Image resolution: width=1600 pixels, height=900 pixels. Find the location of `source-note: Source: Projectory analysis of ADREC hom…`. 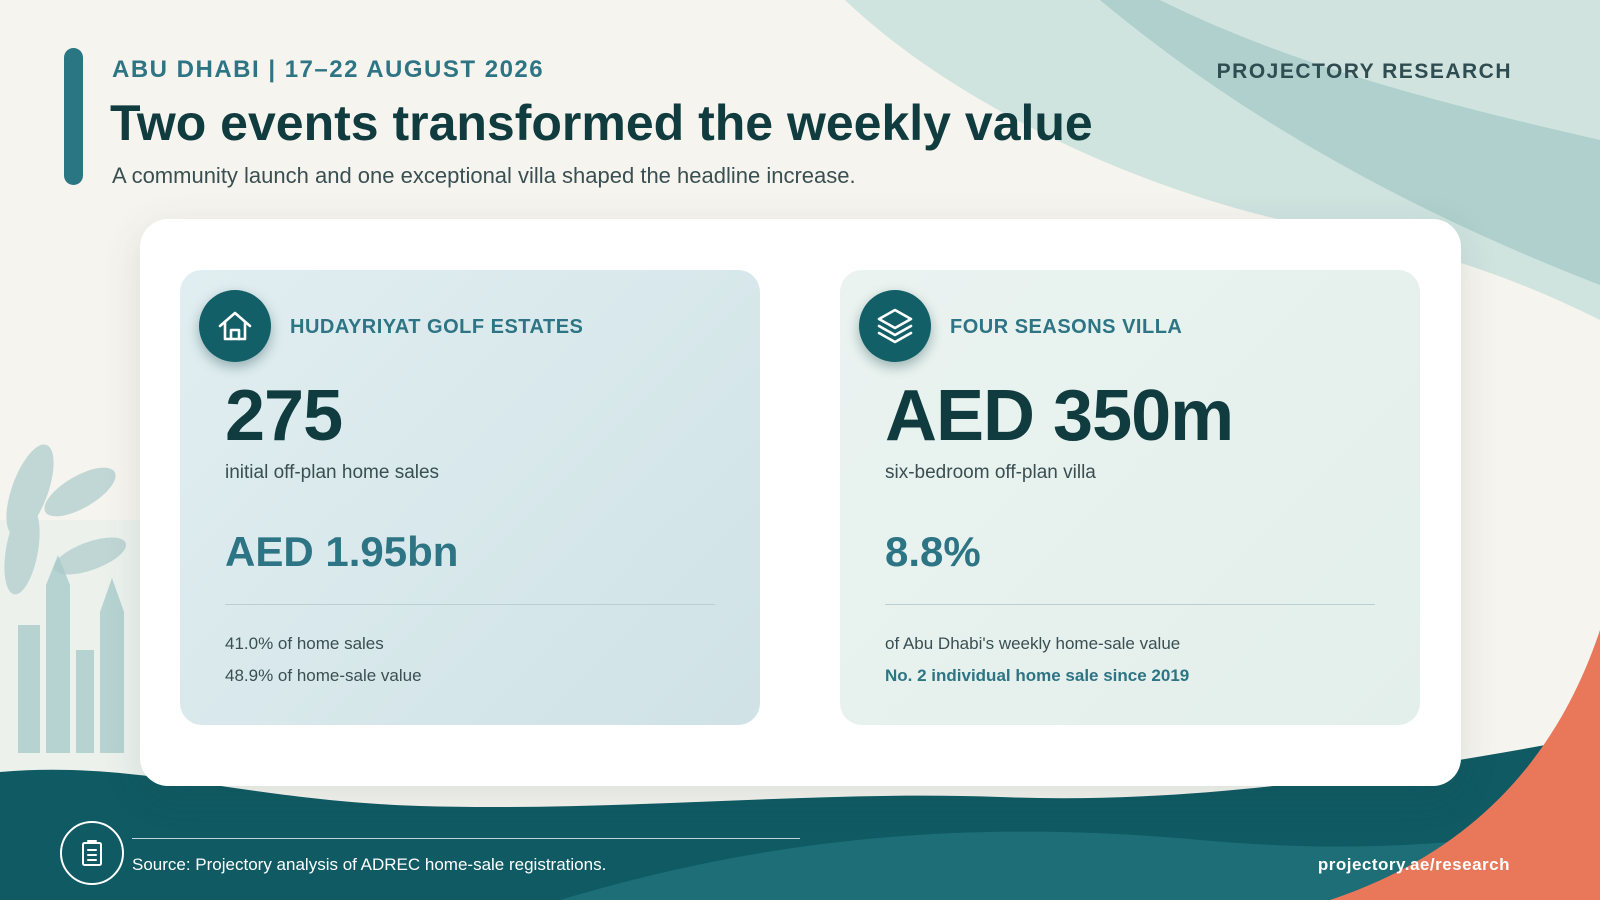

source-note: Source: Projectory analysis of ADREC hom… is located at coordinates (369, 864).